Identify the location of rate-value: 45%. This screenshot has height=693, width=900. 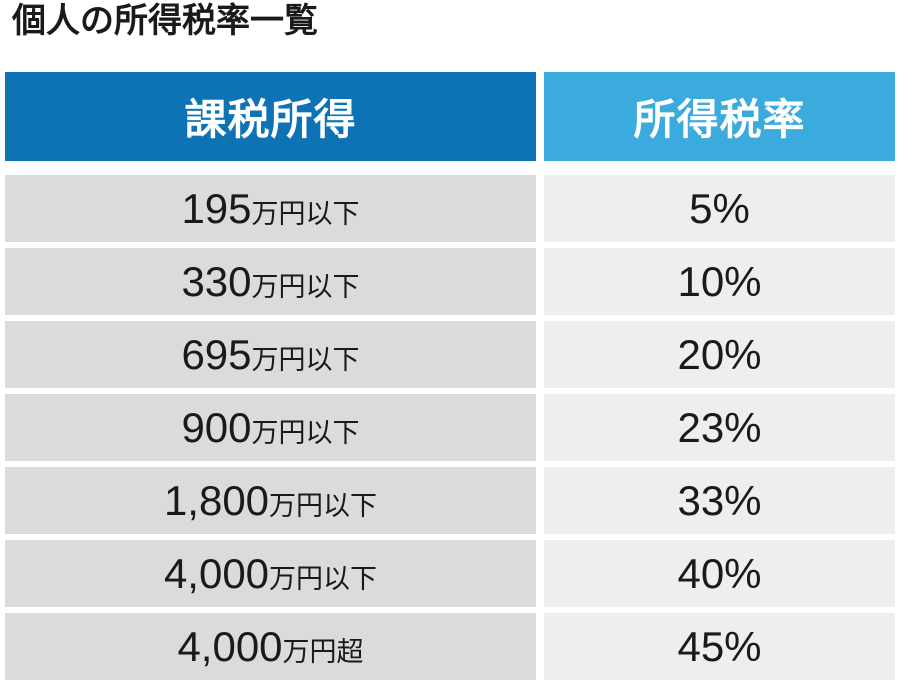
(719, 646).